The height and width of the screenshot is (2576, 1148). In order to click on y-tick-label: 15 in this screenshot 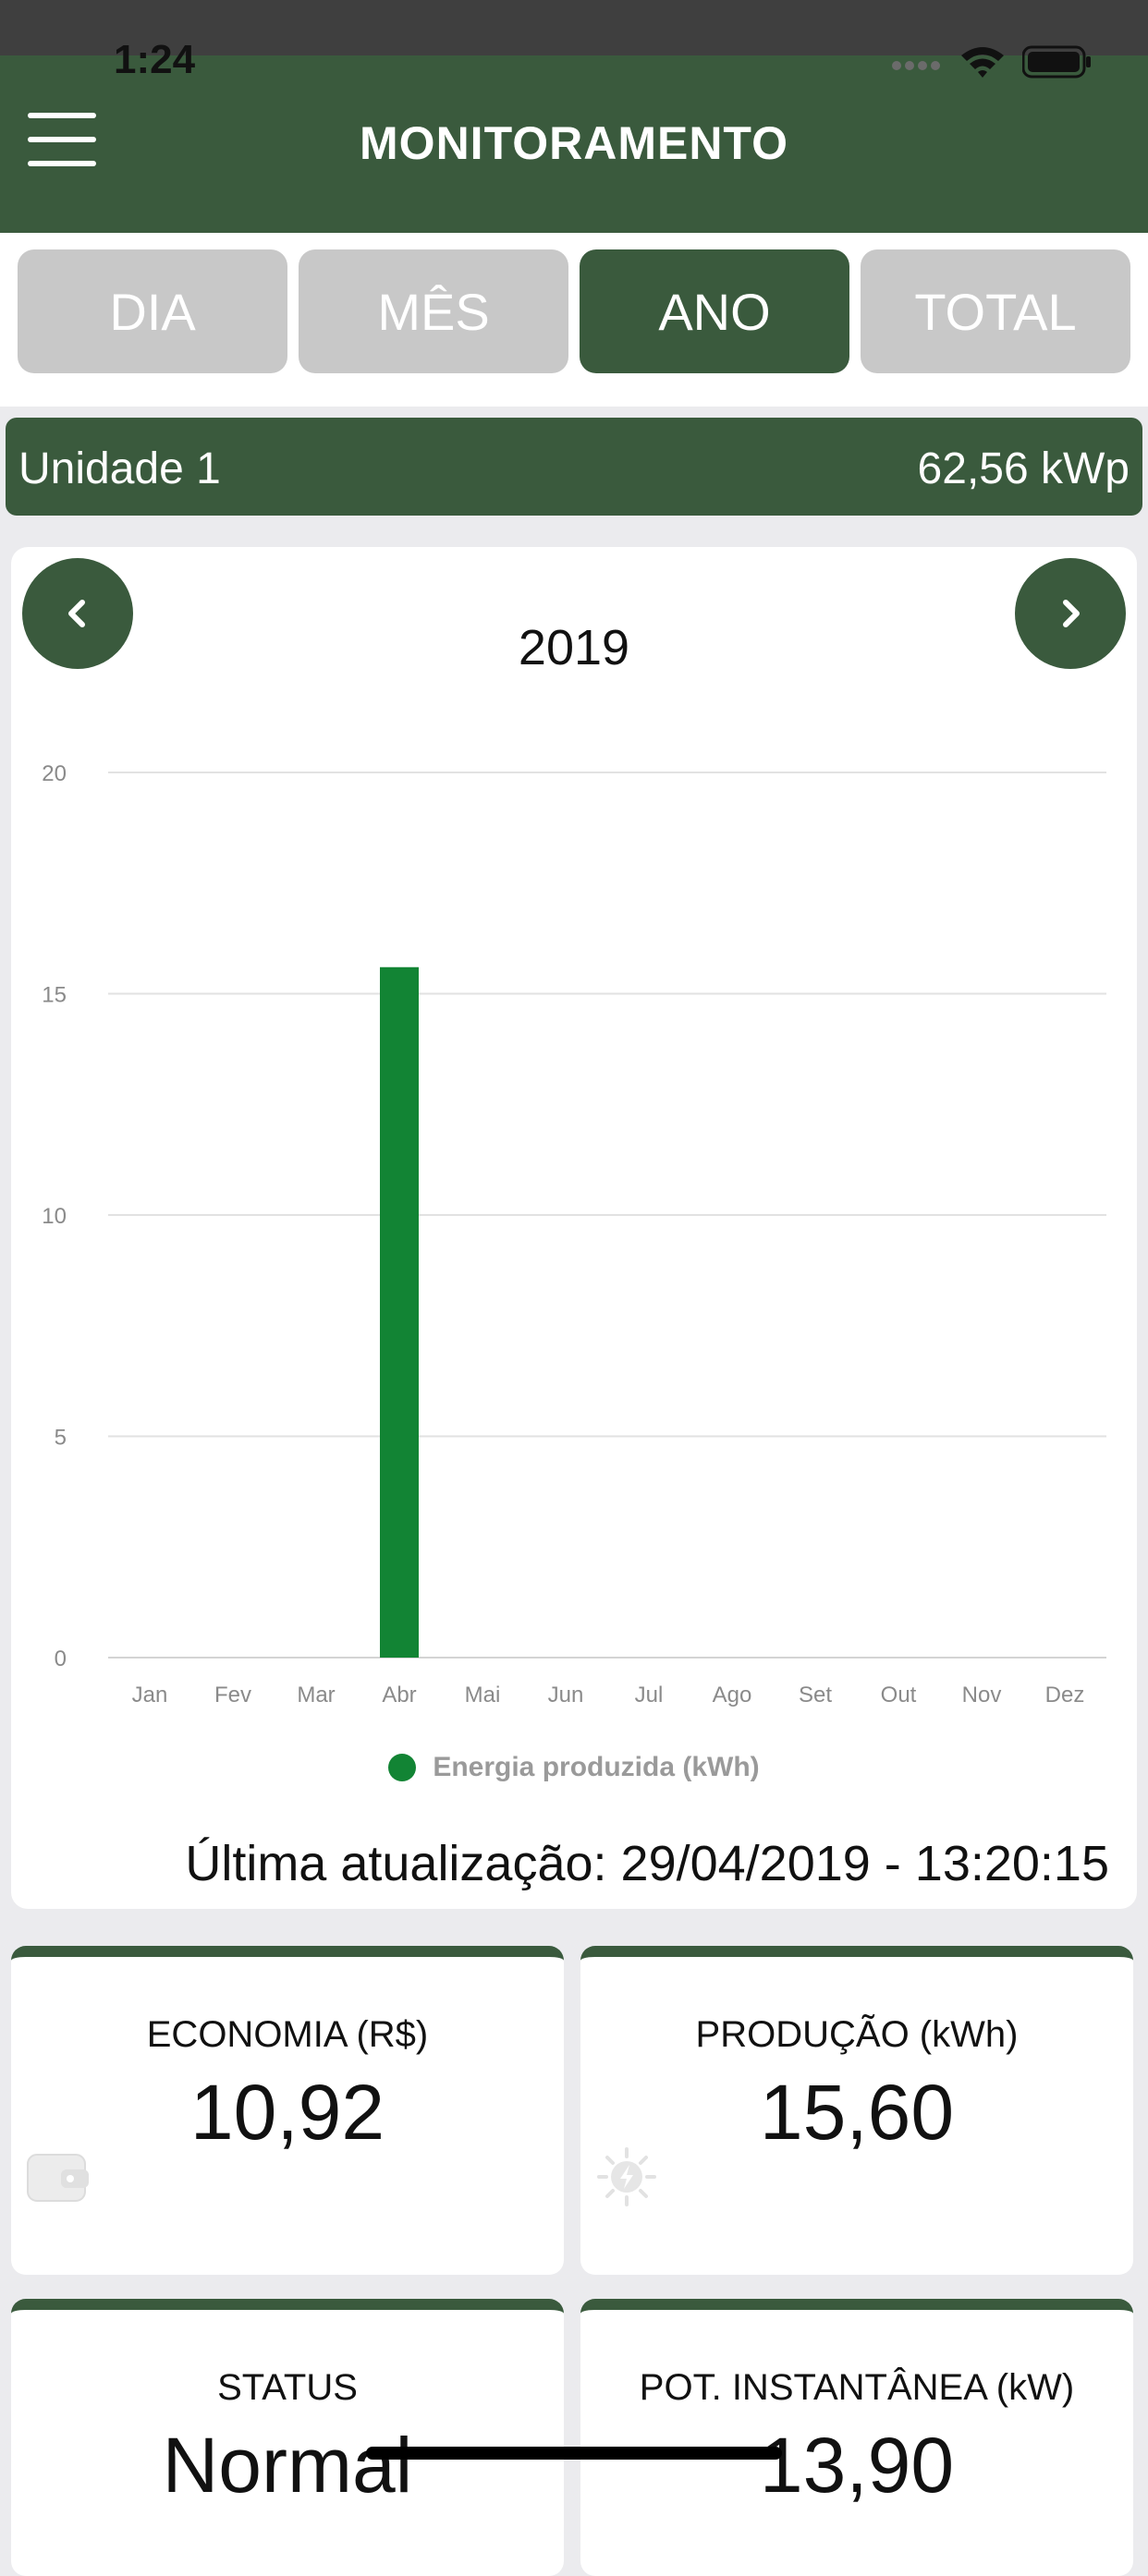, I will do `click(55, 995)`.